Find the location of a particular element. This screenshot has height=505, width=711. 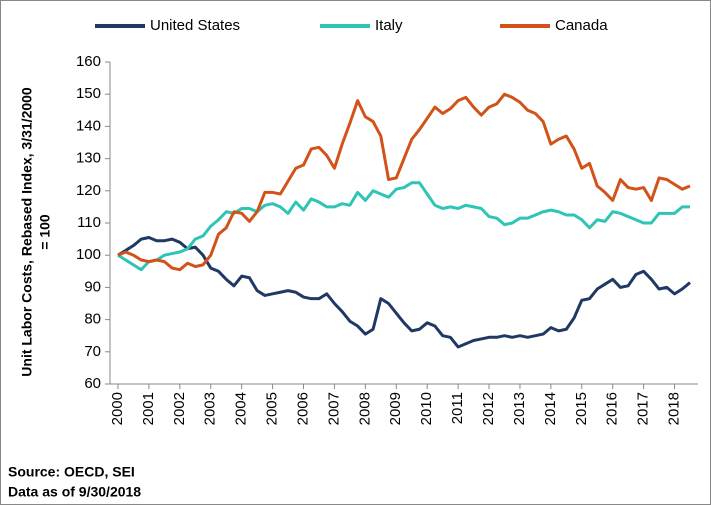

x-tick-label: 2009 is located at coordinates (395, 408).